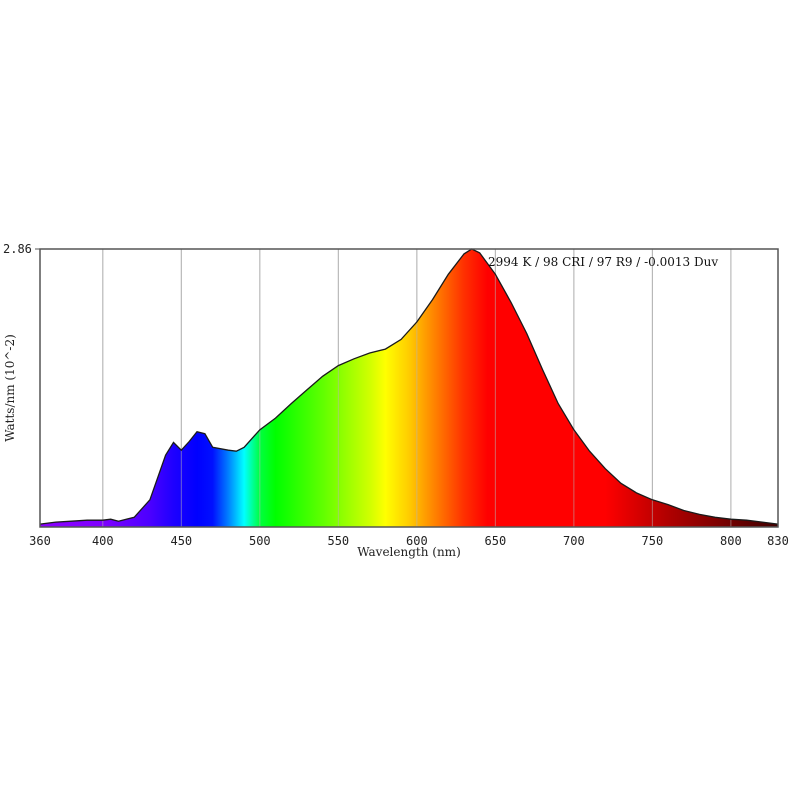 The height and width of the screenshot is (800, 800). I want to click on y-tick-label-max: 2.86, so click(17, 249).